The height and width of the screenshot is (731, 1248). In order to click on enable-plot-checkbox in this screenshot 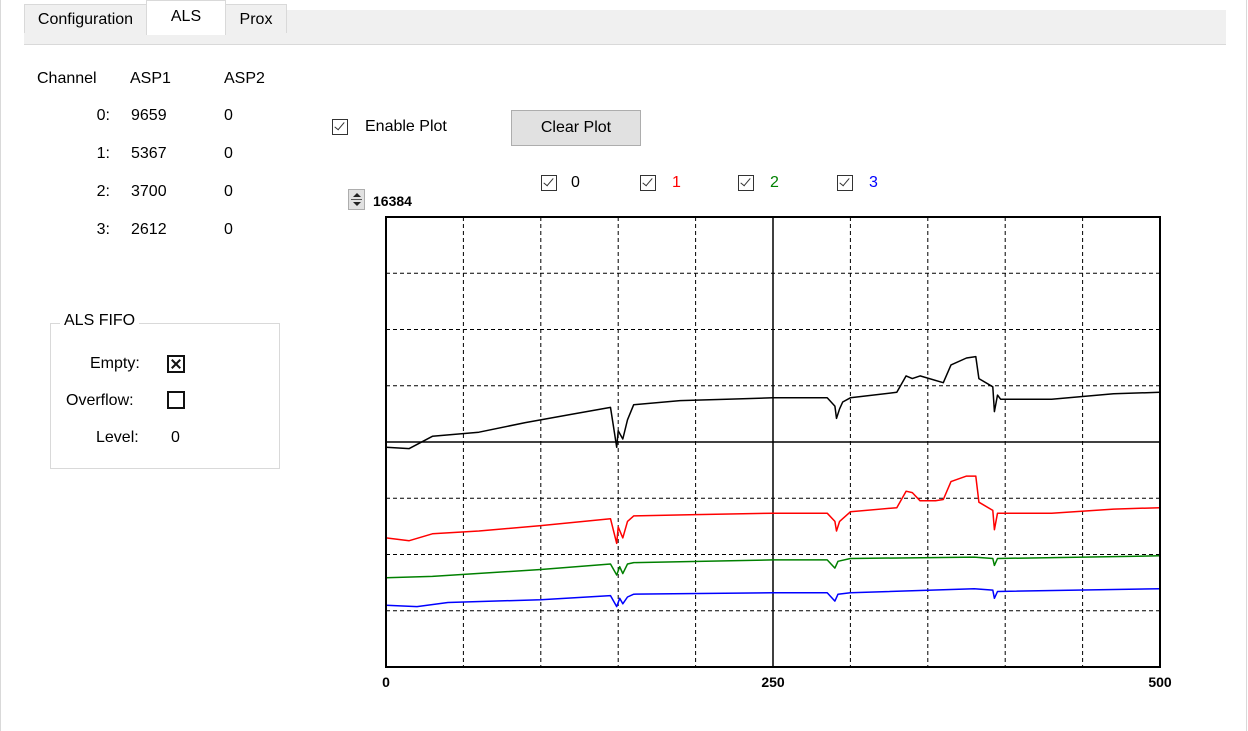, I will do `click(340, 127)`.